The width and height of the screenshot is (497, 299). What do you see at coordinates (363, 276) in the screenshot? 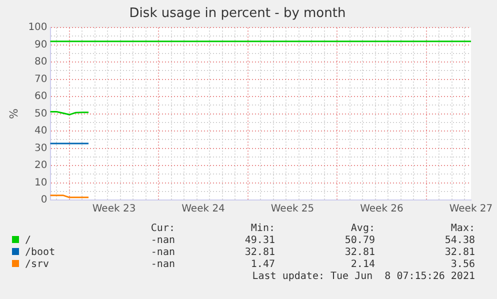
I see `text: Last update: Tue Jun 8 07:15:26 2021` at bounding box center [363, 276].